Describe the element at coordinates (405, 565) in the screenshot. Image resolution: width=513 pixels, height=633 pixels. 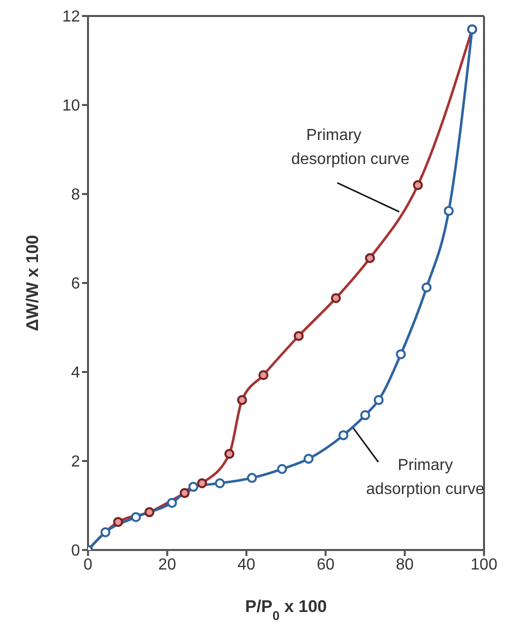
I see `x-tick-label: 80` at that location.